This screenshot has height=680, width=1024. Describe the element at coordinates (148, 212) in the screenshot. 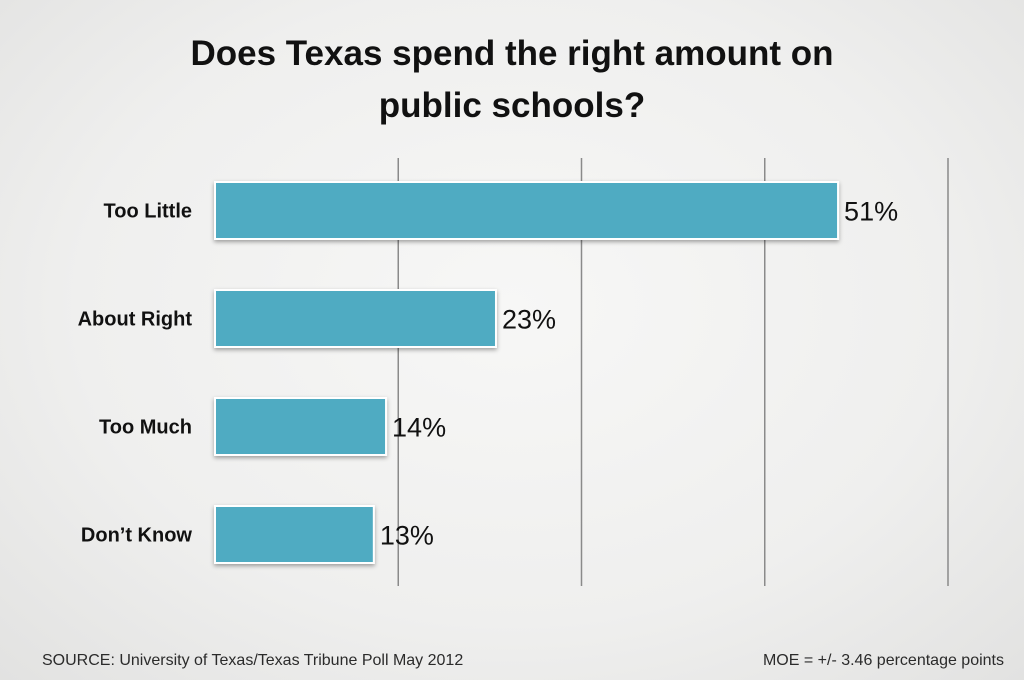

I see `category-label: Too Little` at that location.